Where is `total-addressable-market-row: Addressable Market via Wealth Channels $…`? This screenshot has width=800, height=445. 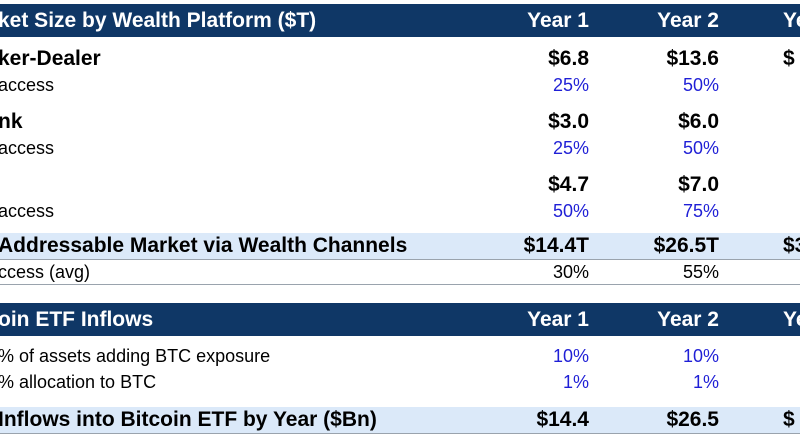
total-addressable-market-row: Addressable Market via Wealth Channels $… is located at coordinates (400, 246).